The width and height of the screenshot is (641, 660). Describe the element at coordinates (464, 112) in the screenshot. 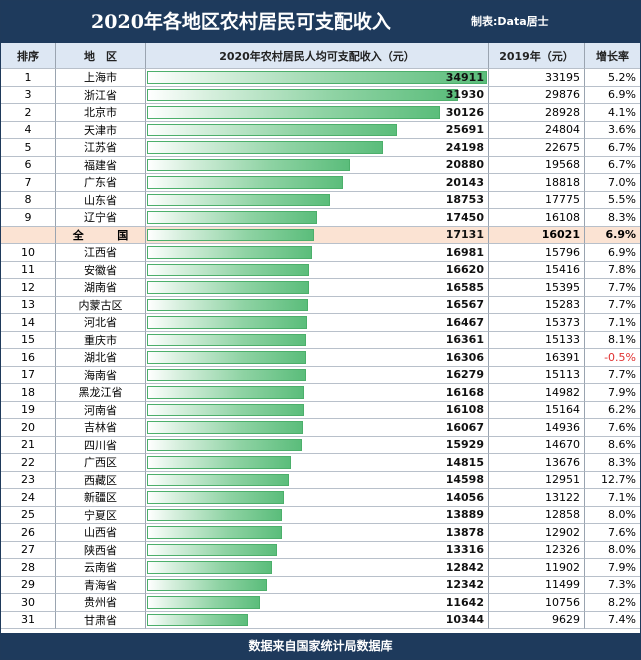

I see `income-2020-label: 30126` at that location.